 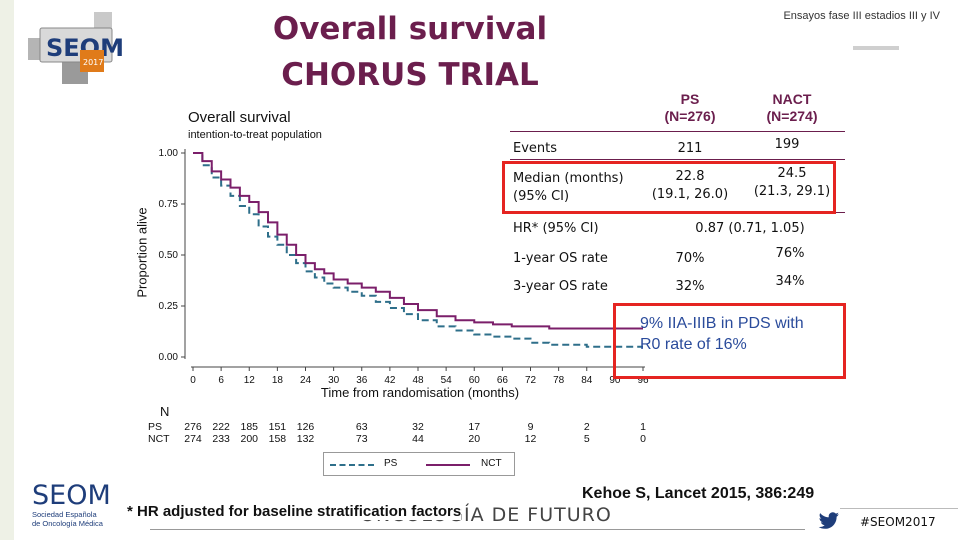 I want to click on slide-title: Overall survival CHORUS TRIAL, so click(x=410, y=52).